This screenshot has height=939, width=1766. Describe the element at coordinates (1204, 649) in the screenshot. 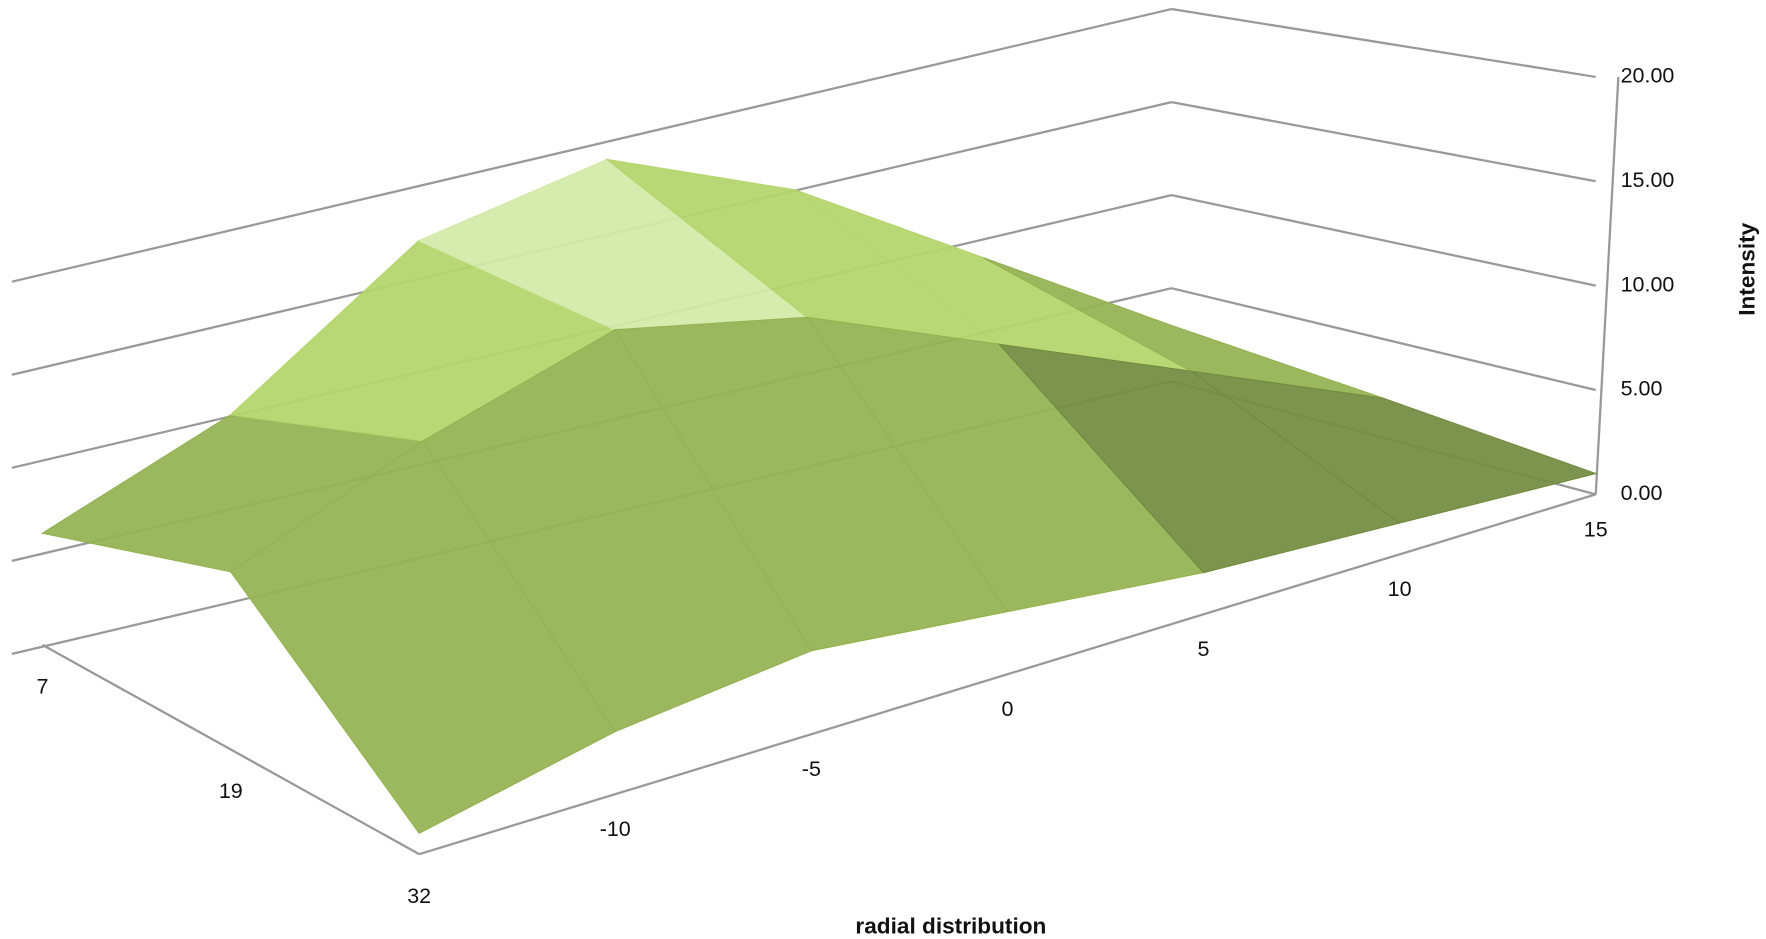

I see `x-tick-label: 5` at that location.